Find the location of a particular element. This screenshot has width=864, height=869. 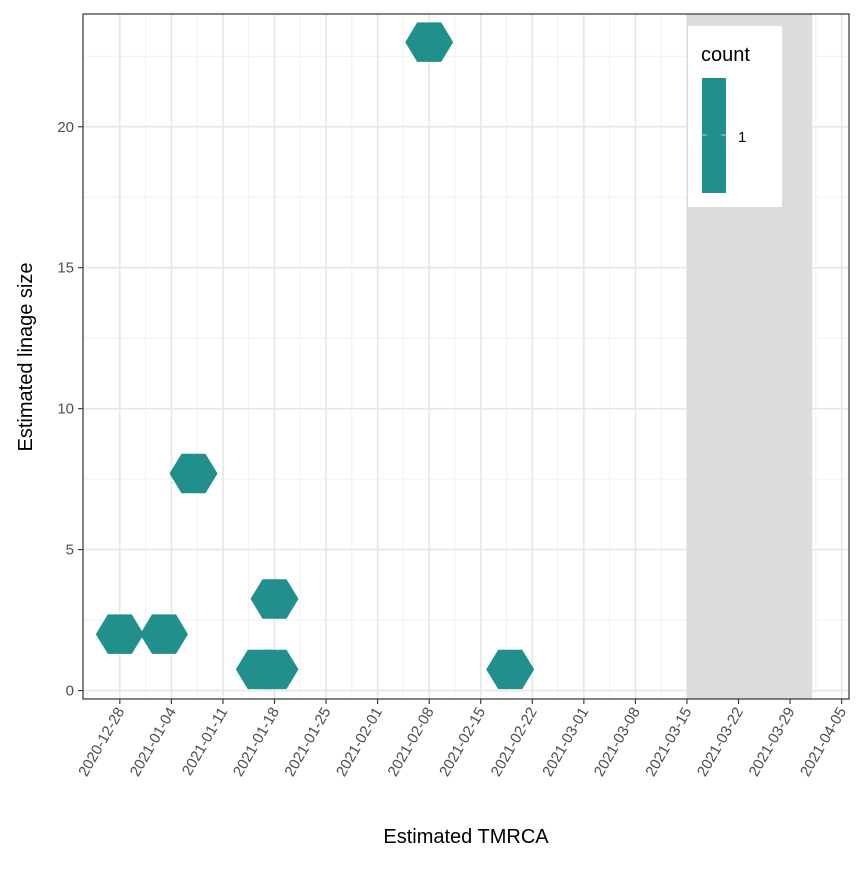

y-axis-title: Estimated linage size is located at coordinates (26, 357).